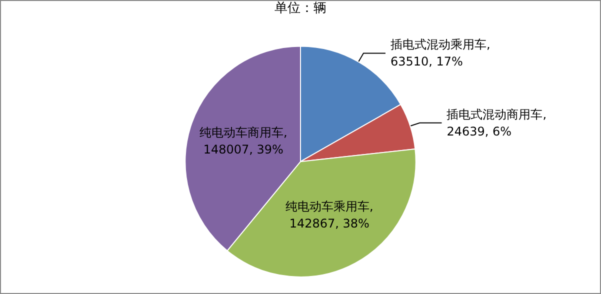  Describe the element at coordinates (243, 141) in the screenshot. I see `slice-label: 纯电动车商用车, 148007, 39%` at that location.